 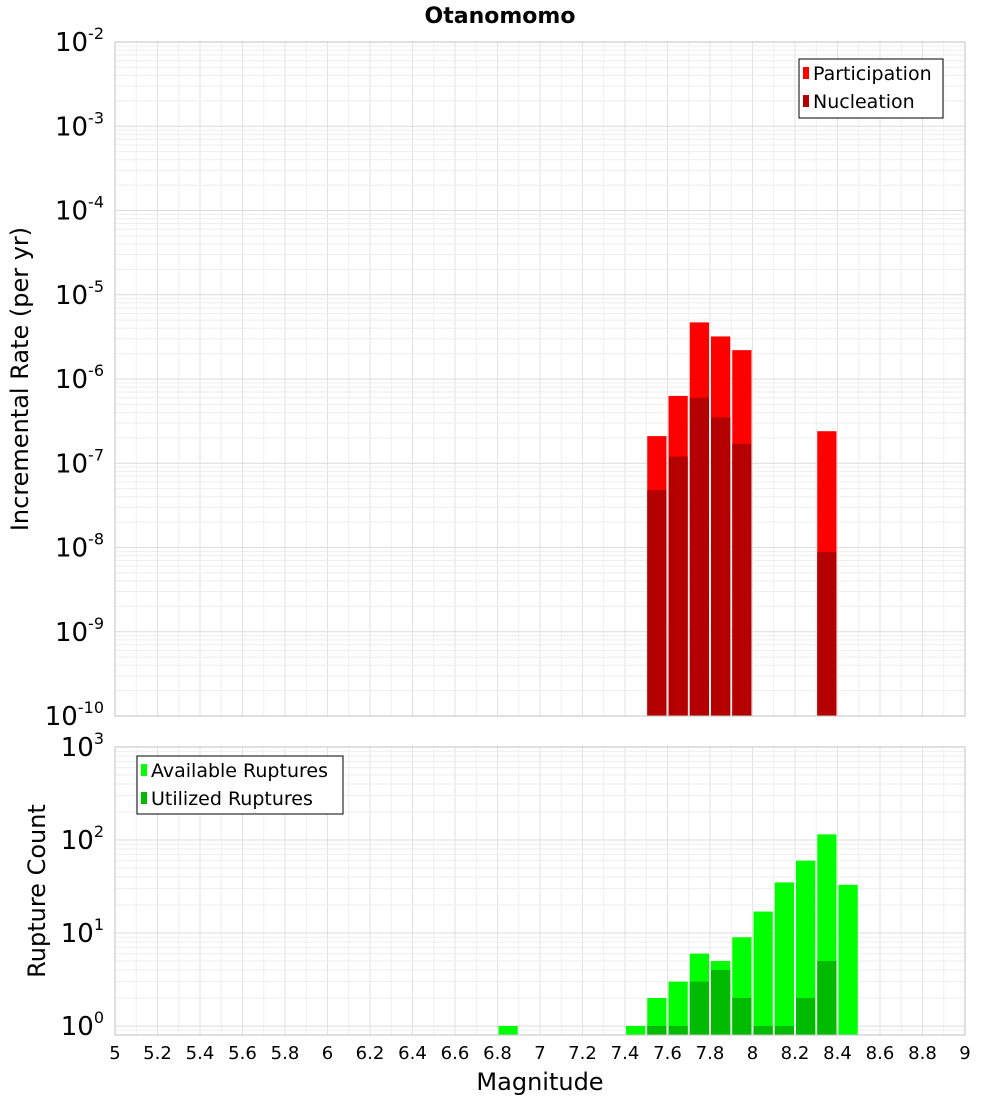 I want to click on x-tick-label: 5, so click(x=114, y=1053).